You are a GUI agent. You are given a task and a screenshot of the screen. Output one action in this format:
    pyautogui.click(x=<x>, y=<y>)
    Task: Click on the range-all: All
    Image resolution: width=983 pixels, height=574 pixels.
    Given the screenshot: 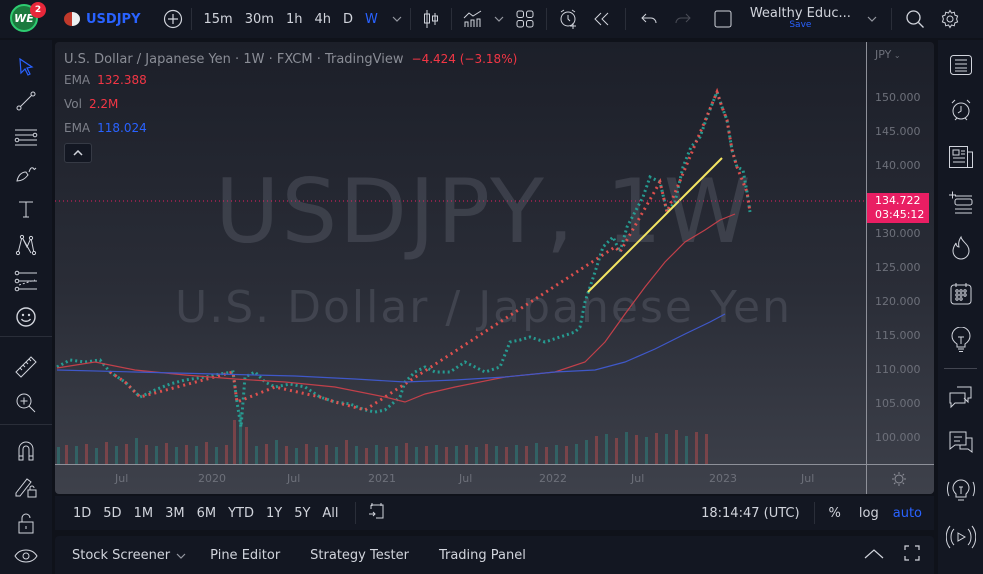 What is the action you would take?
    pyautogui.click(x=330, y=513)
    